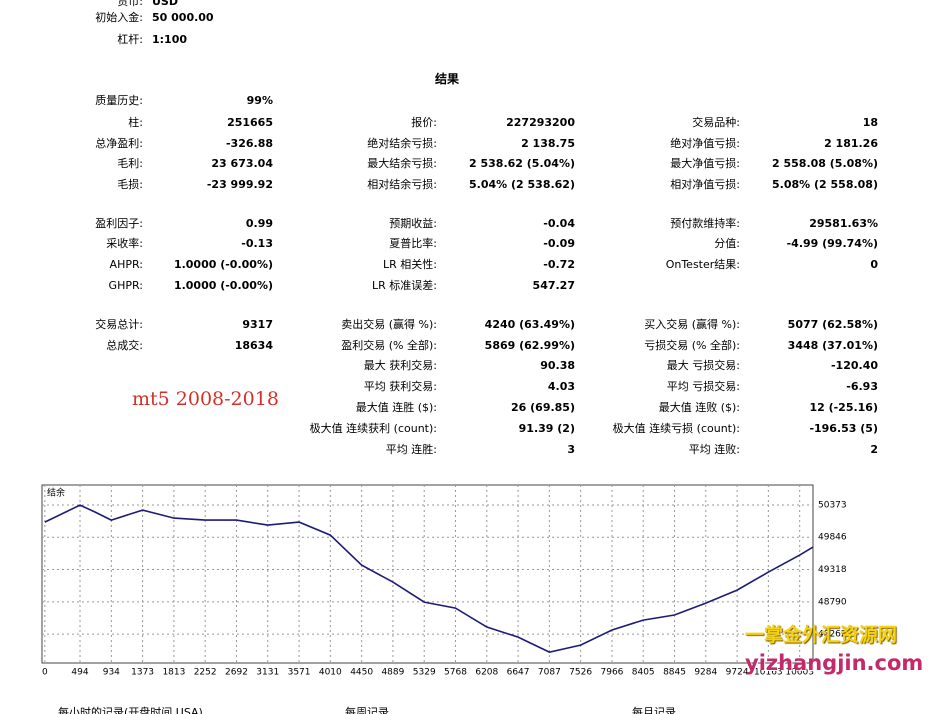 The width and height of the screenshot is (929, 714). I want to click on x-tick-label: 1373, so click(142, 673).